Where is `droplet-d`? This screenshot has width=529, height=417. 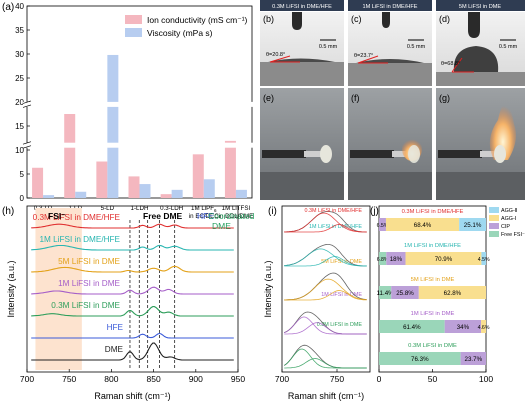 droplet-d is located at coordinates (476, 59).